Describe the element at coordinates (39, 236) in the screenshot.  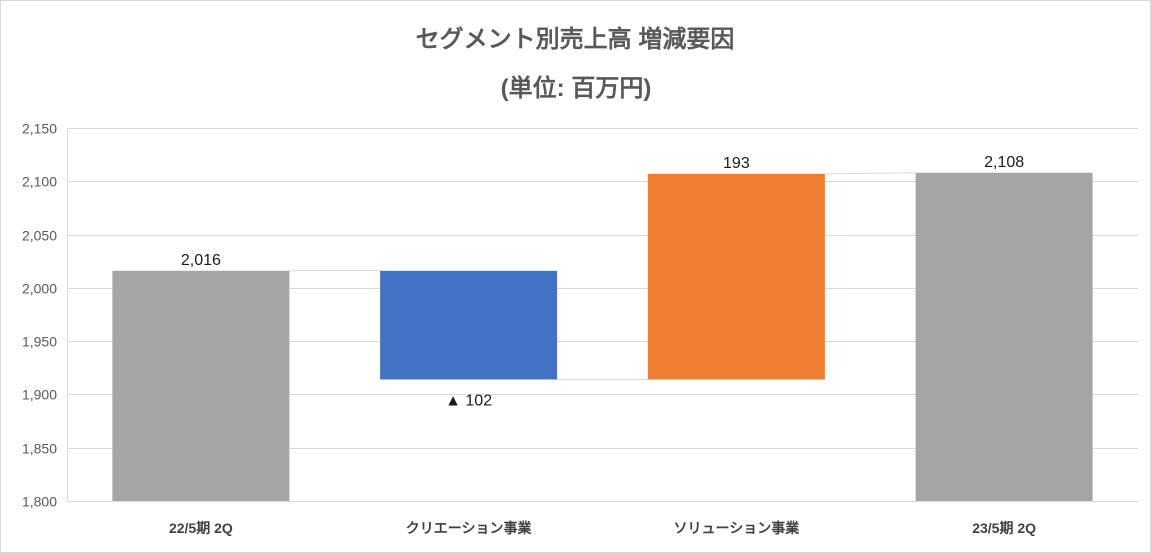
I see `y-tick-label: 2,050` at that location.